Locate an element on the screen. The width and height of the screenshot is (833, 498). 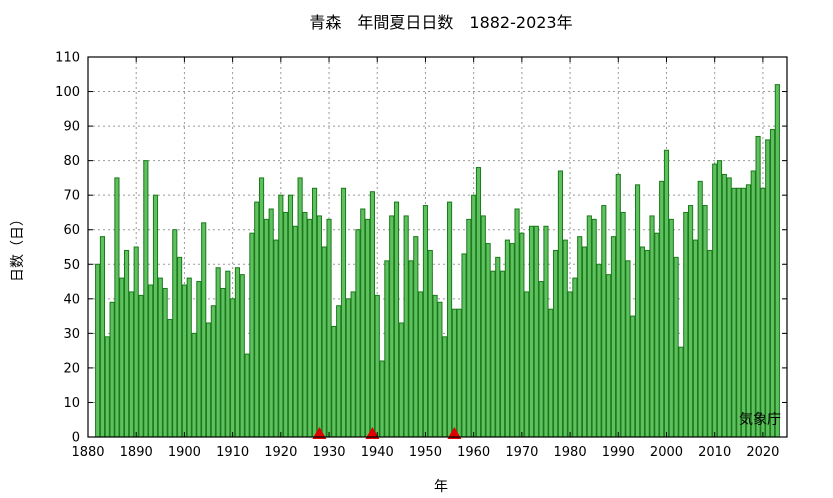
y-tick-label: 90 is located at coordinates (71, 127).